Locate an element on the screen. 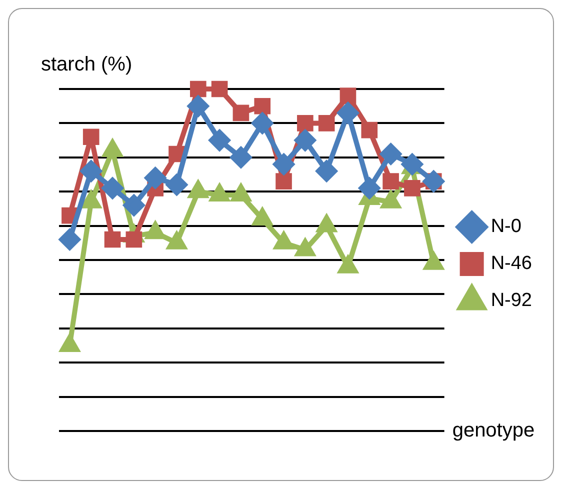 The width and height of the screenshot is (564, 491). legend-label: N-92 is located at coordinates (511, 301).